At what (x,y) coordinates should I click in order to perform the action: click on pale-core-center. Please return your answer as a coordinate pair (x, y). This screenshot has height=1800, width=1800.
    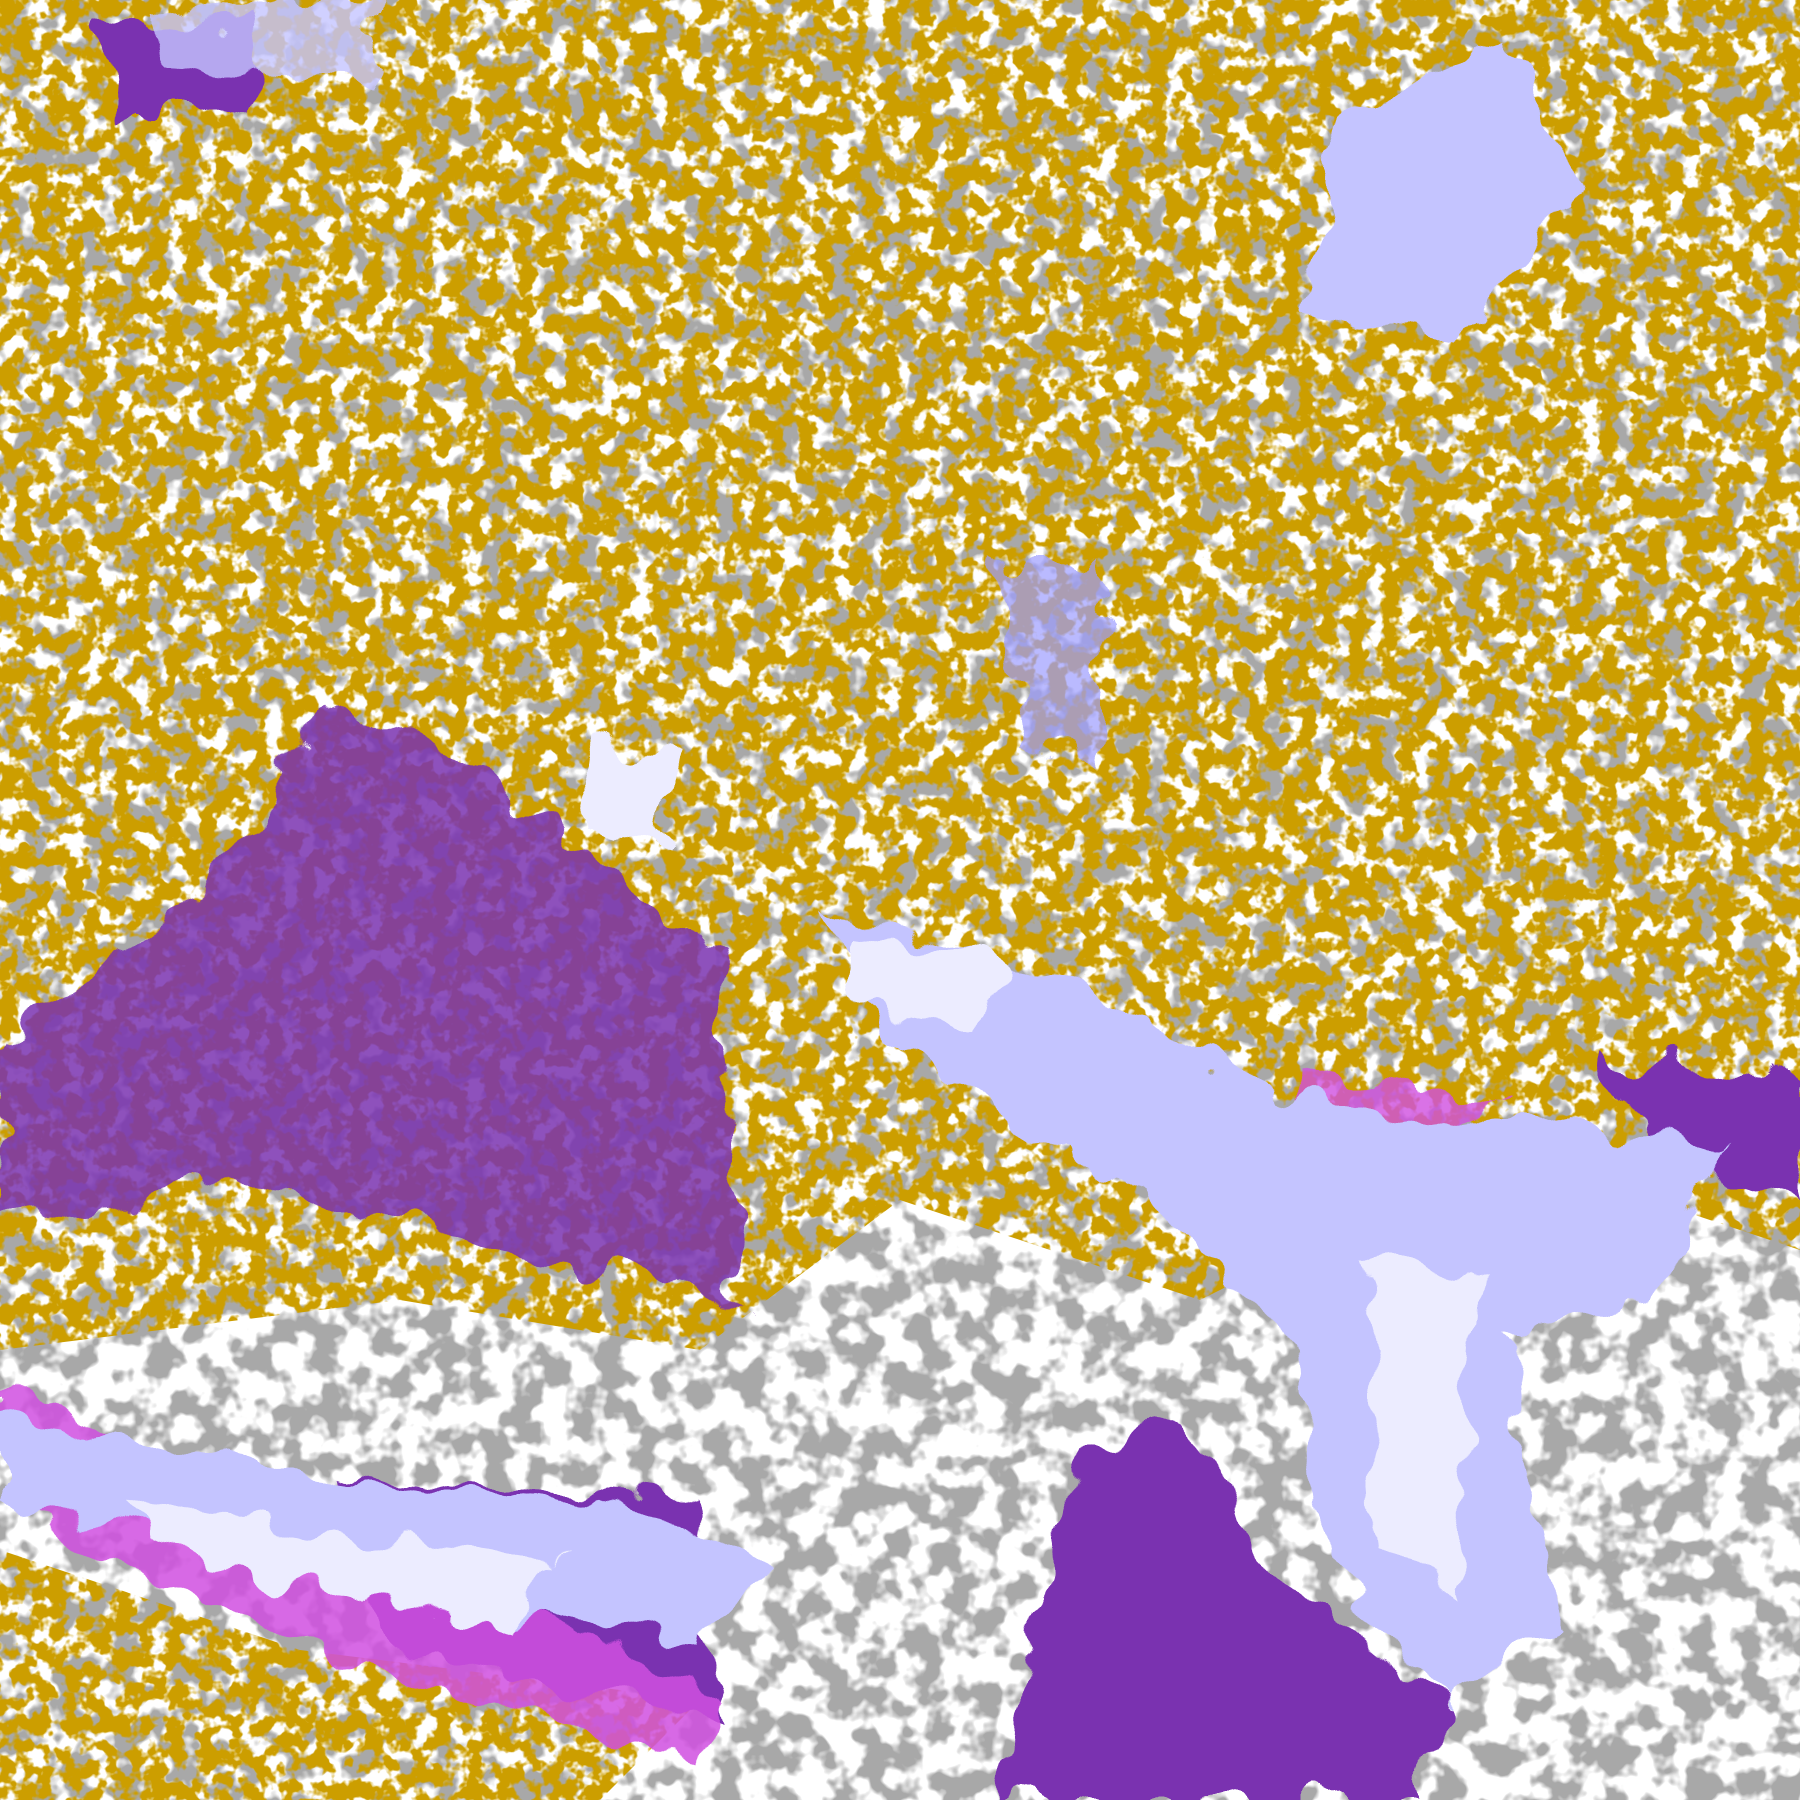
    Looking at the image, I should click on (630, 790).